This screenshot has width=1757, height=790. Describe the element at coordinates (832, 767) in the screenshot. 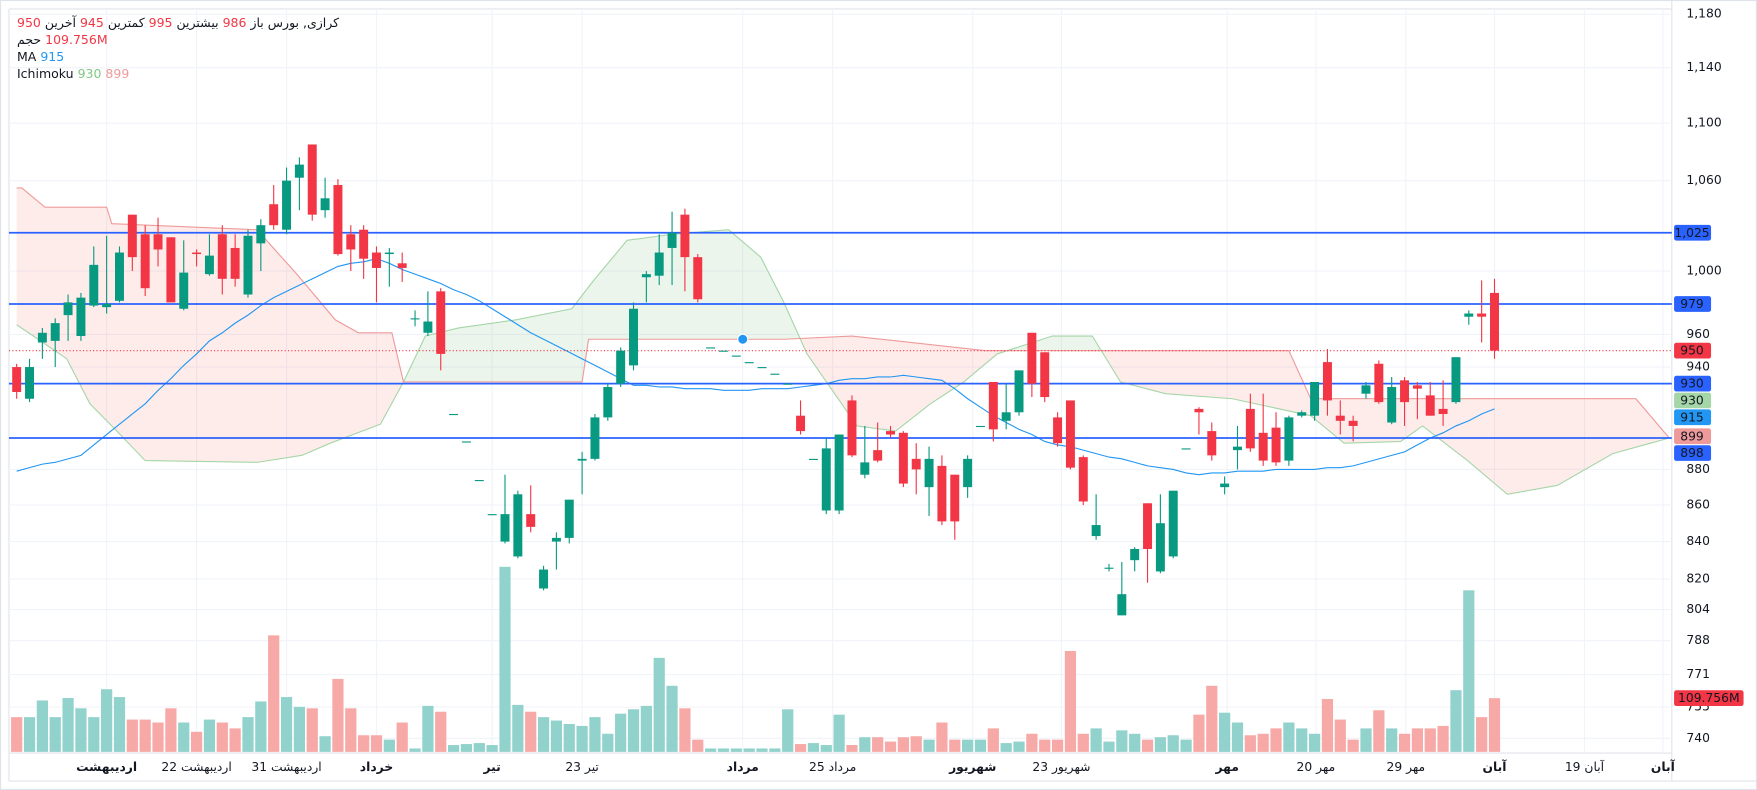

I see `x-tick-label: 25 مرداد` at that location.